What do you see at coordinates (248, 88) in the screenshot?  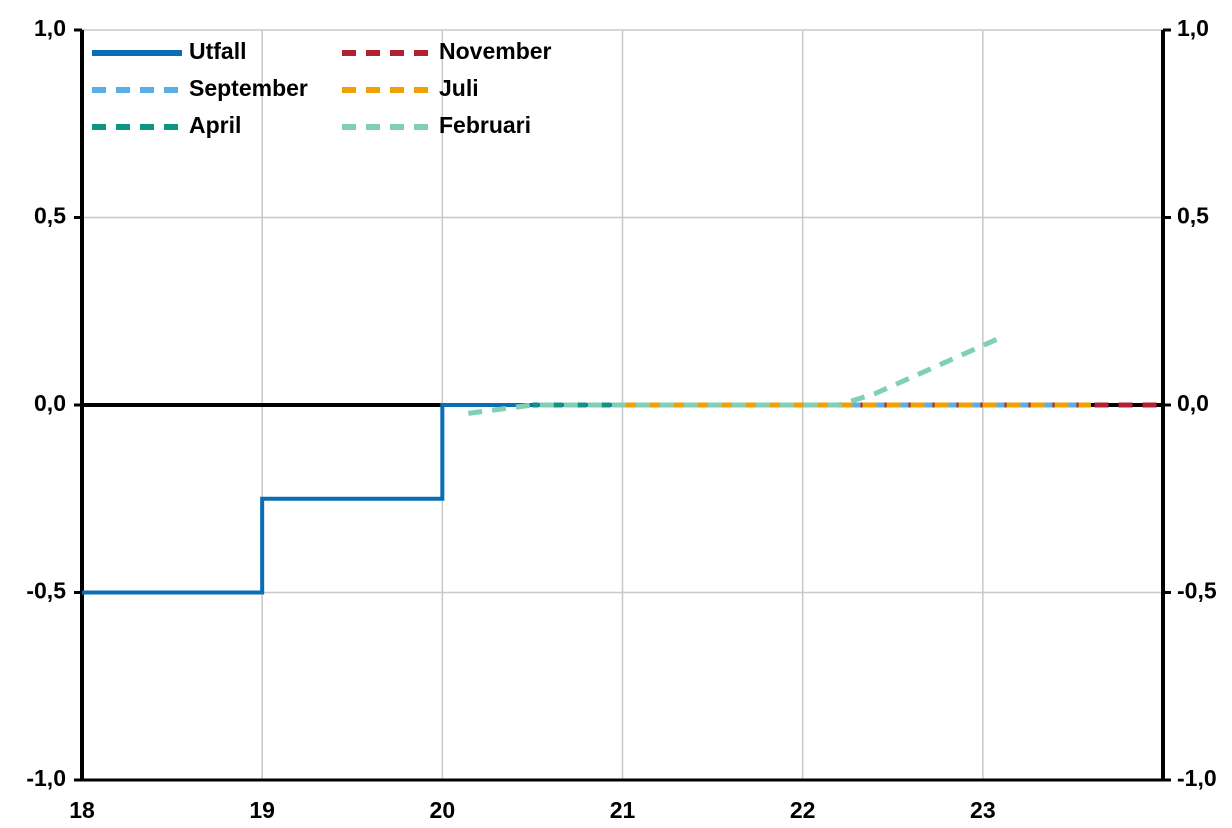 I see `legend-label: September` at bounding box center [248, 88].